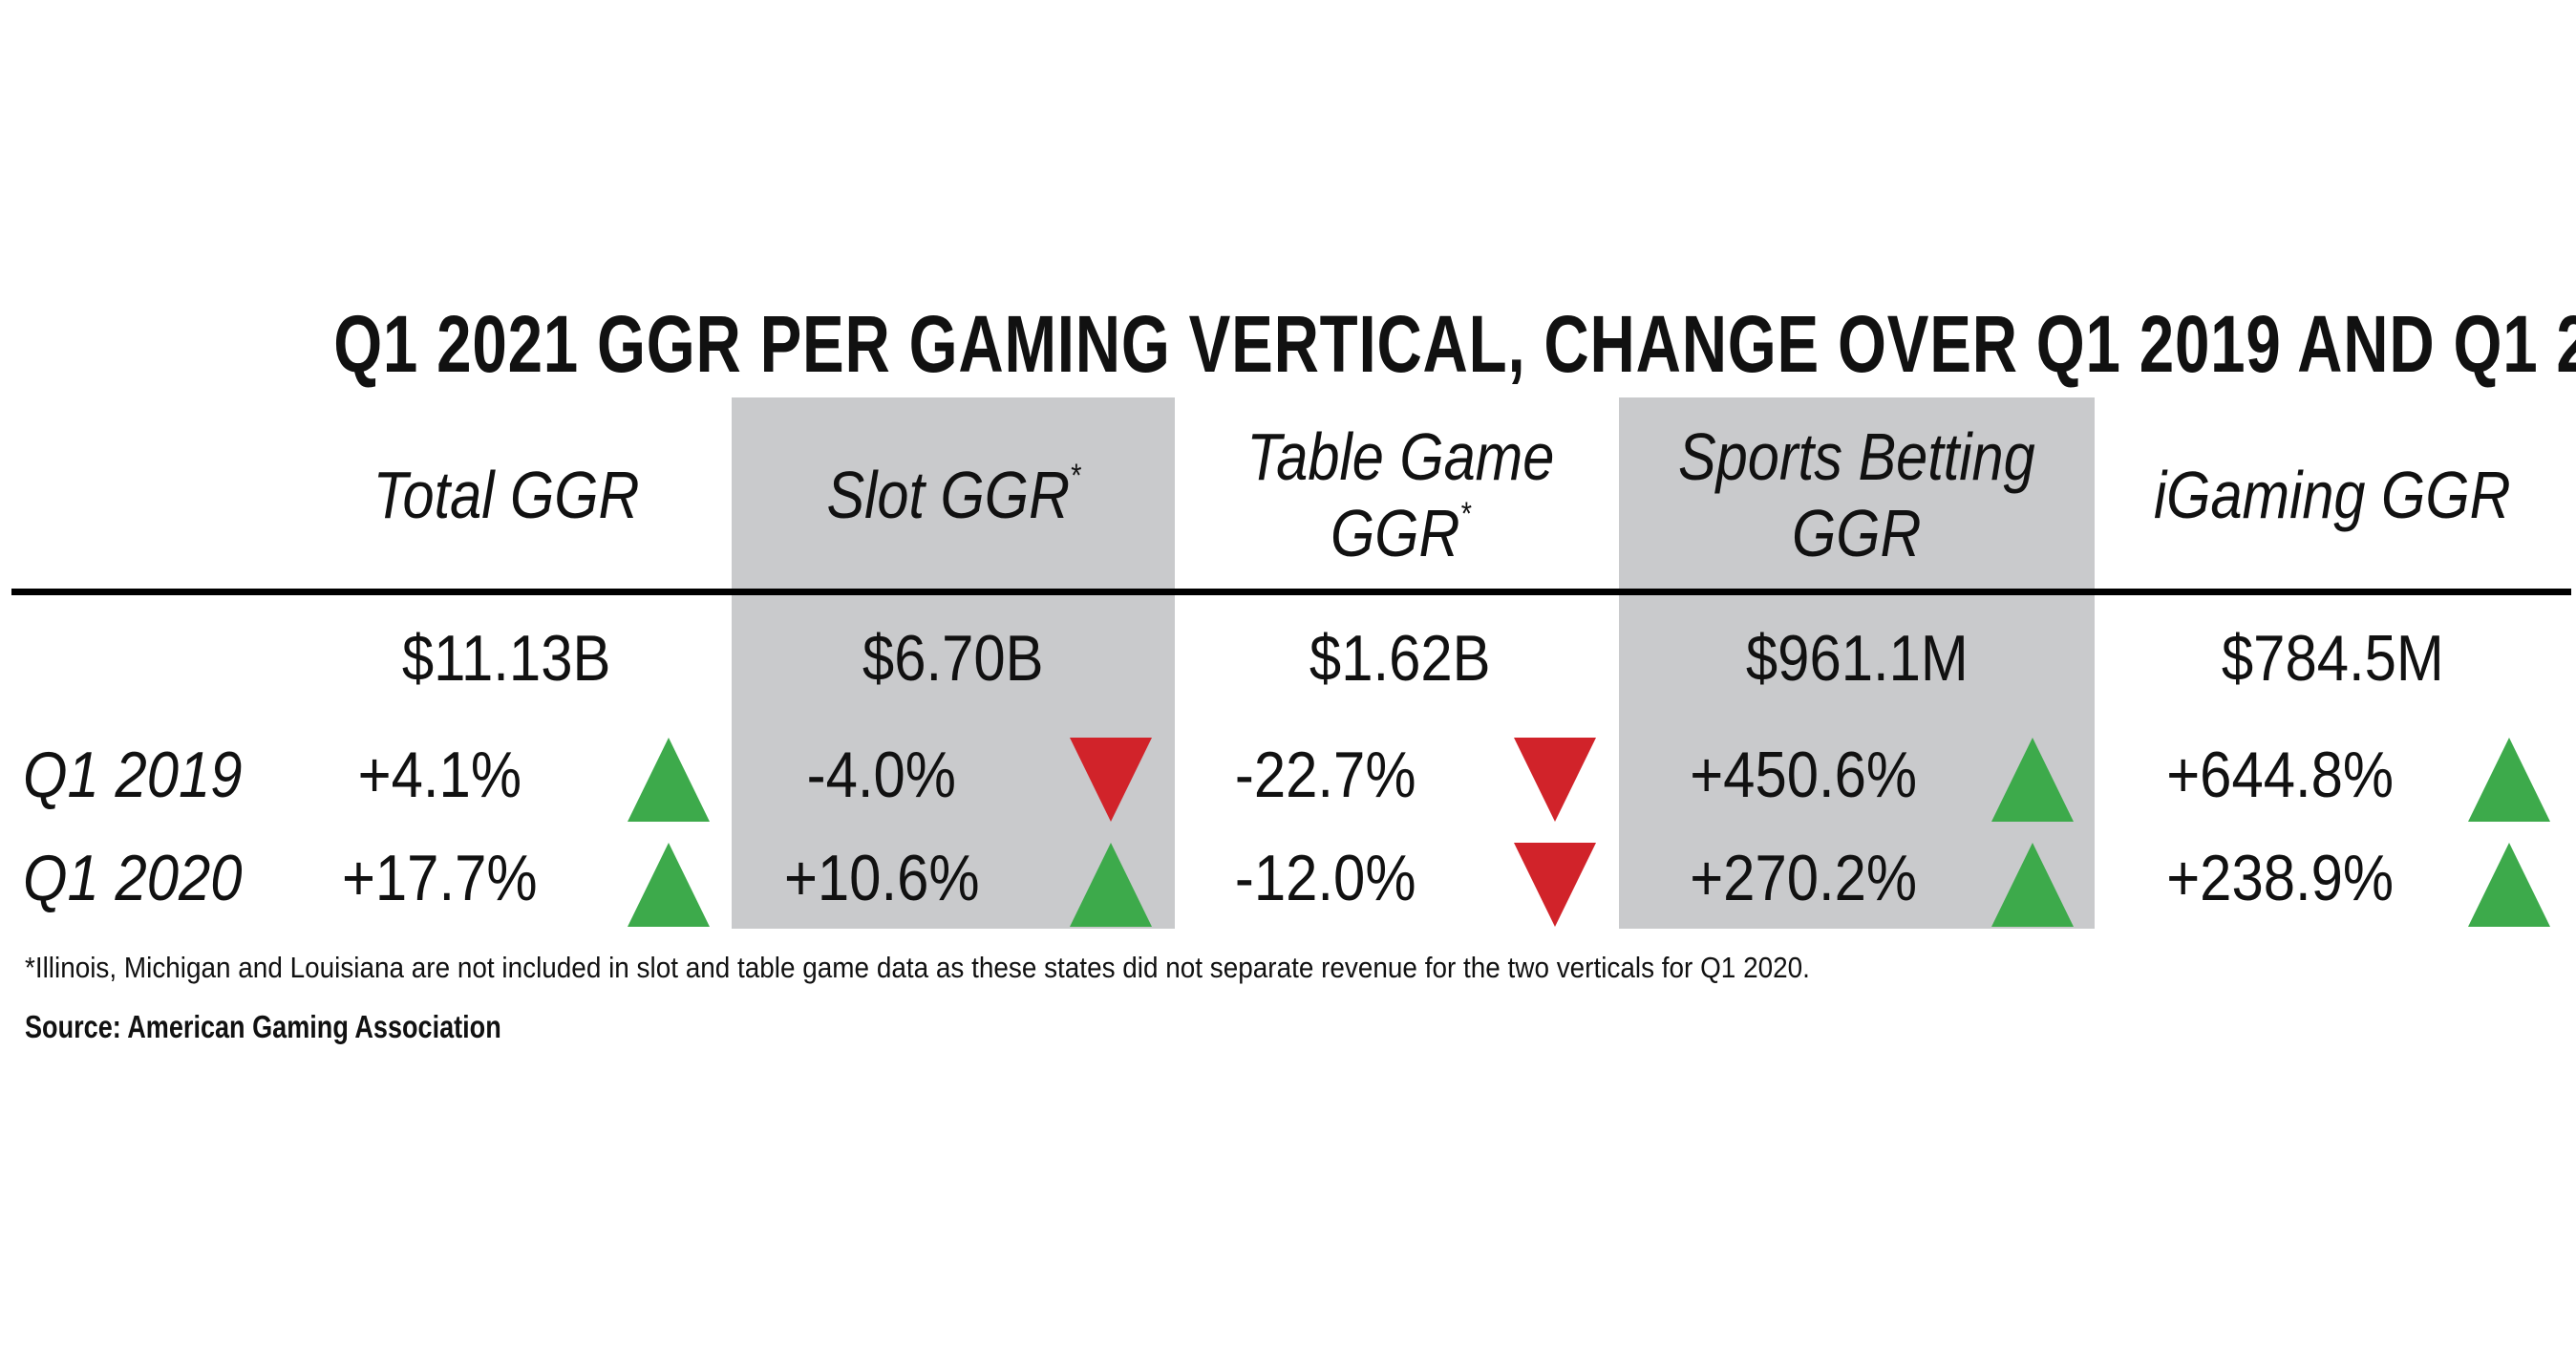 The height and width of the screenshot is (1351, 2576). I want to click on sports-betting-value: $961.1M, so click(1857, 658).